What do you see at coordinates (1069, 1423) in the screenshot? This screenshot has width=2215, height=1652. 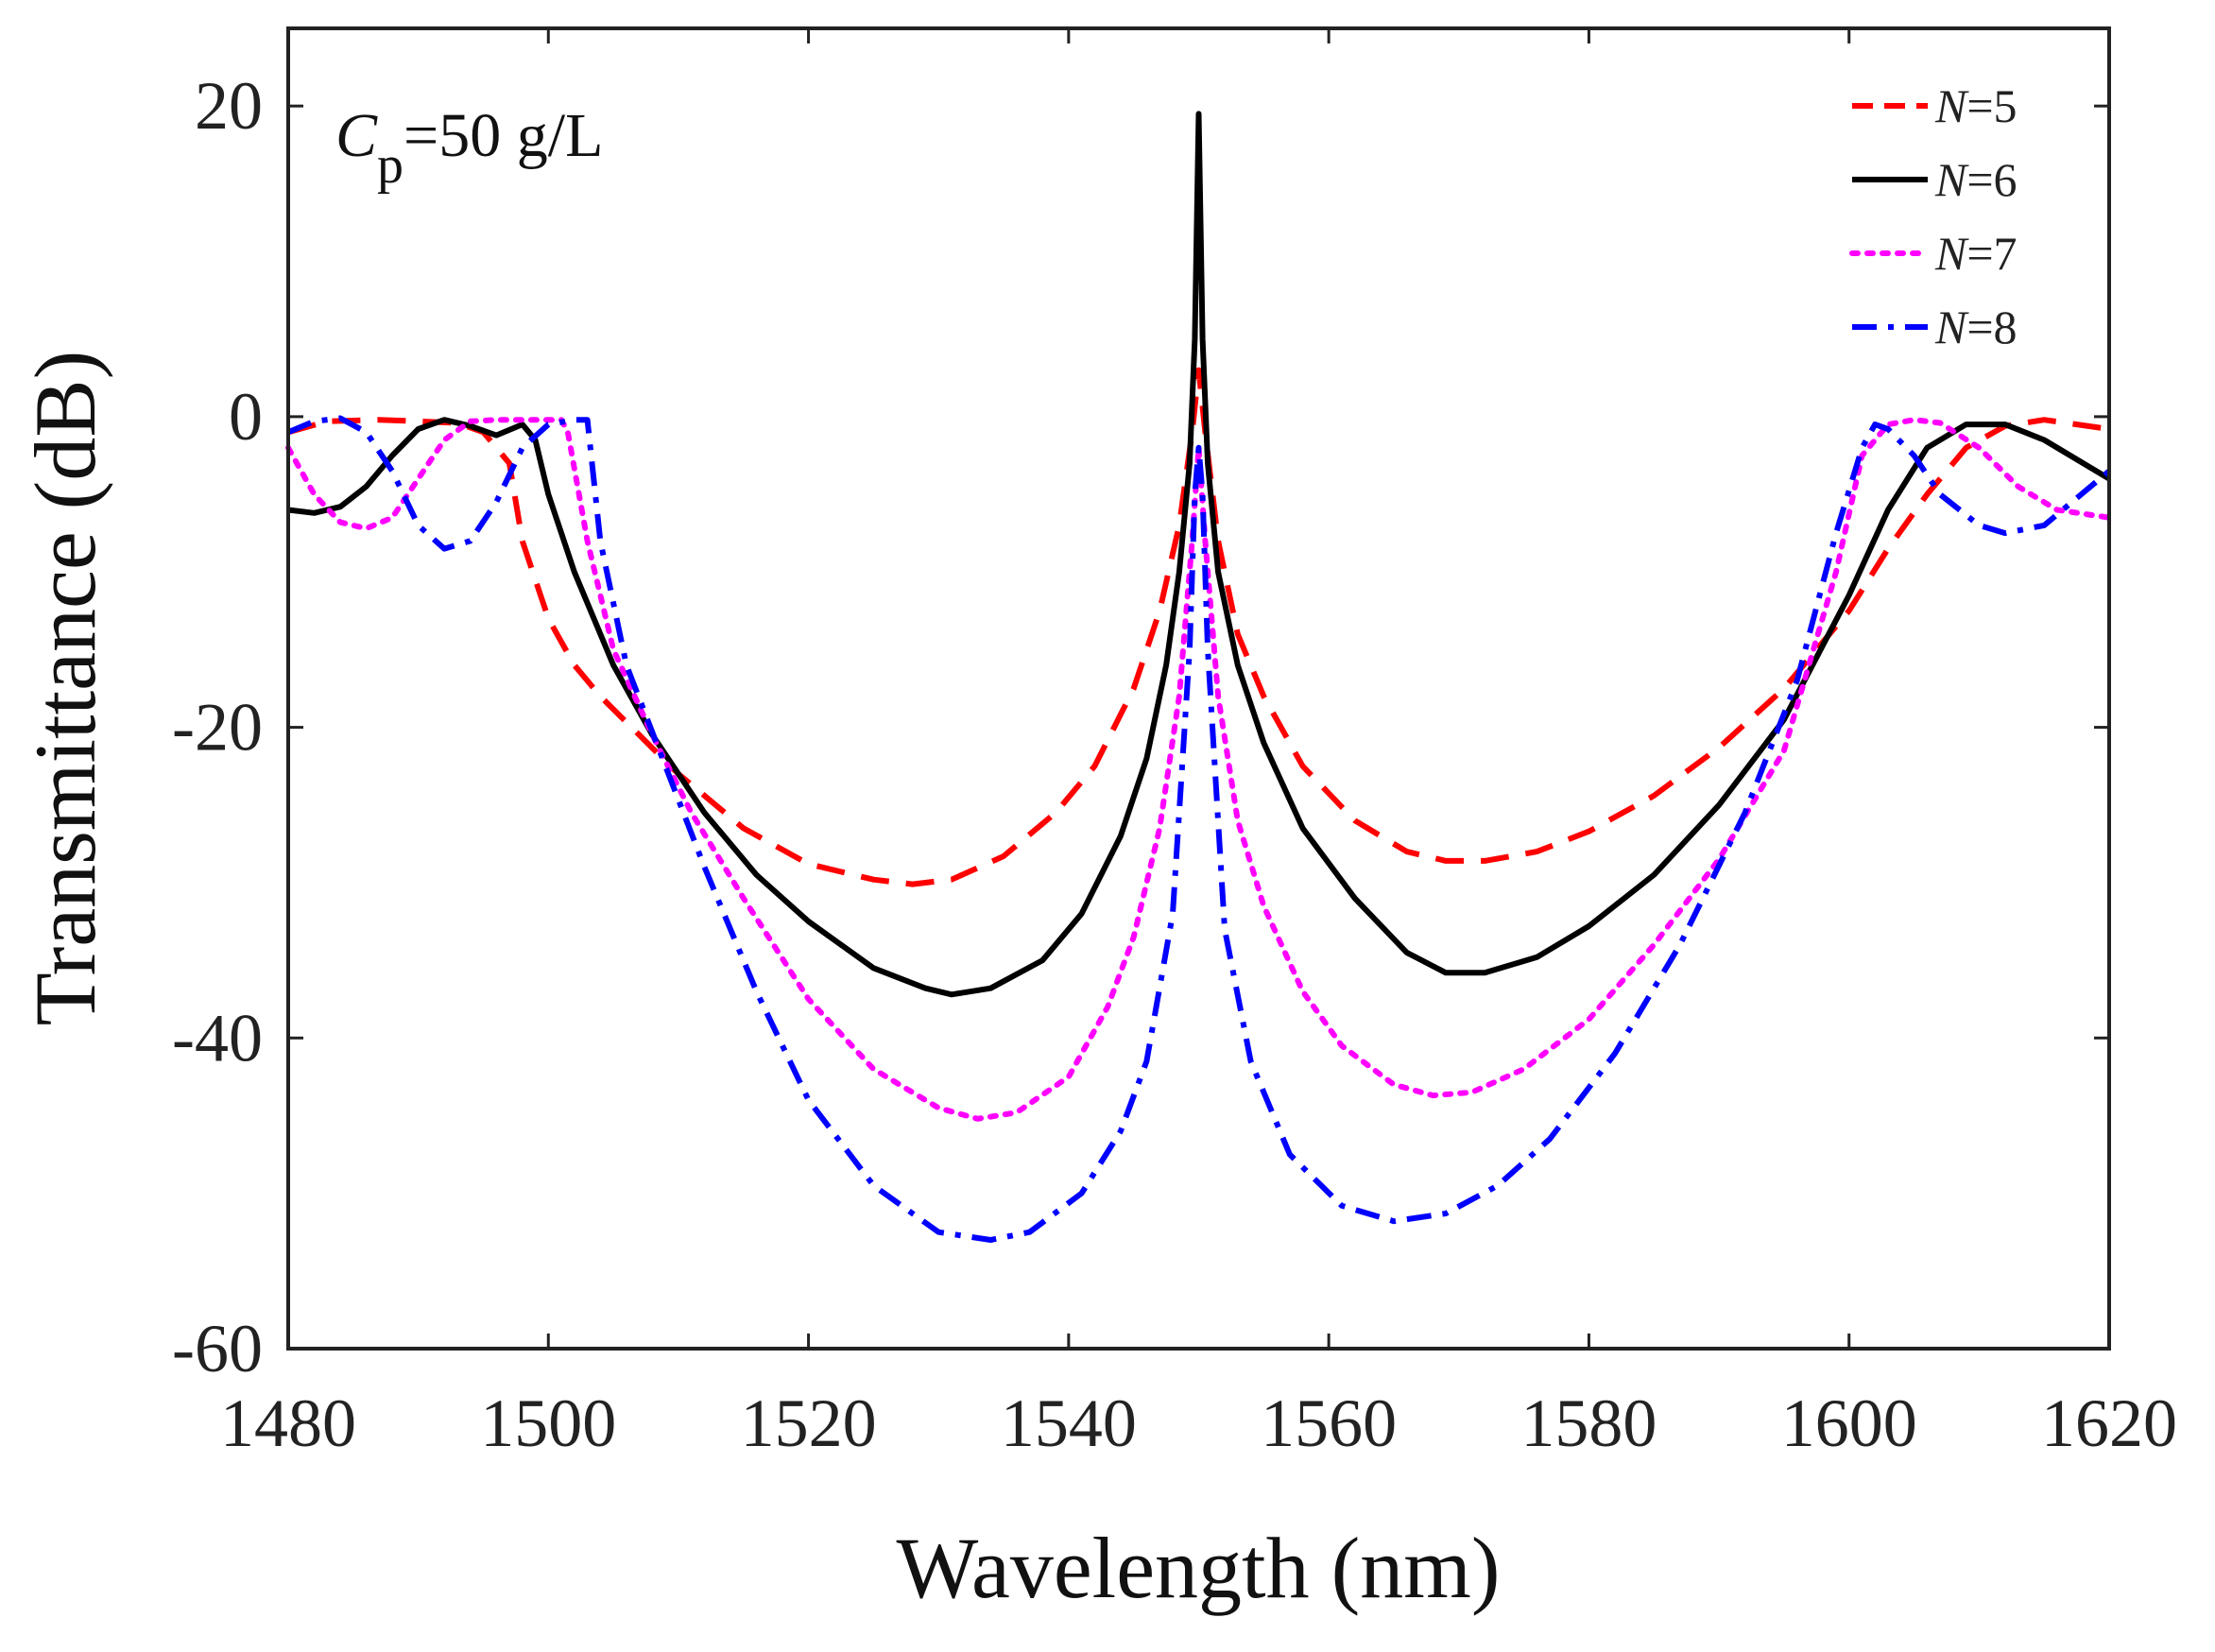 I see `x-tick-label: 1540` at bounding box center [1069, 1423].